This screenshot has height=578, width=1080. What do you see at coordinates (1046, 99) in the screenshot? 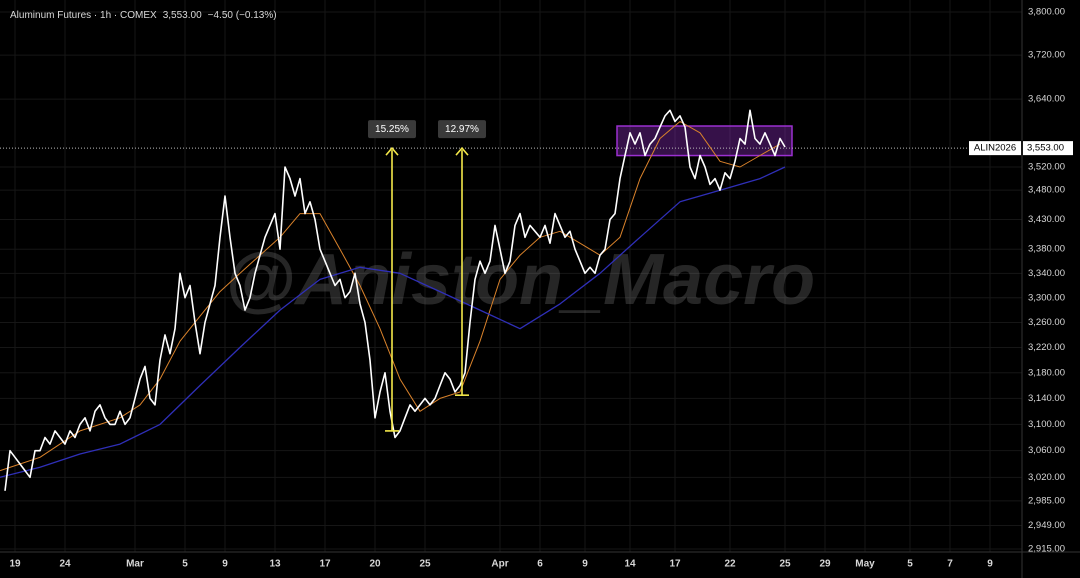
I see `y-tick-label: 3,640.00` at bounding box center [1046, 99].